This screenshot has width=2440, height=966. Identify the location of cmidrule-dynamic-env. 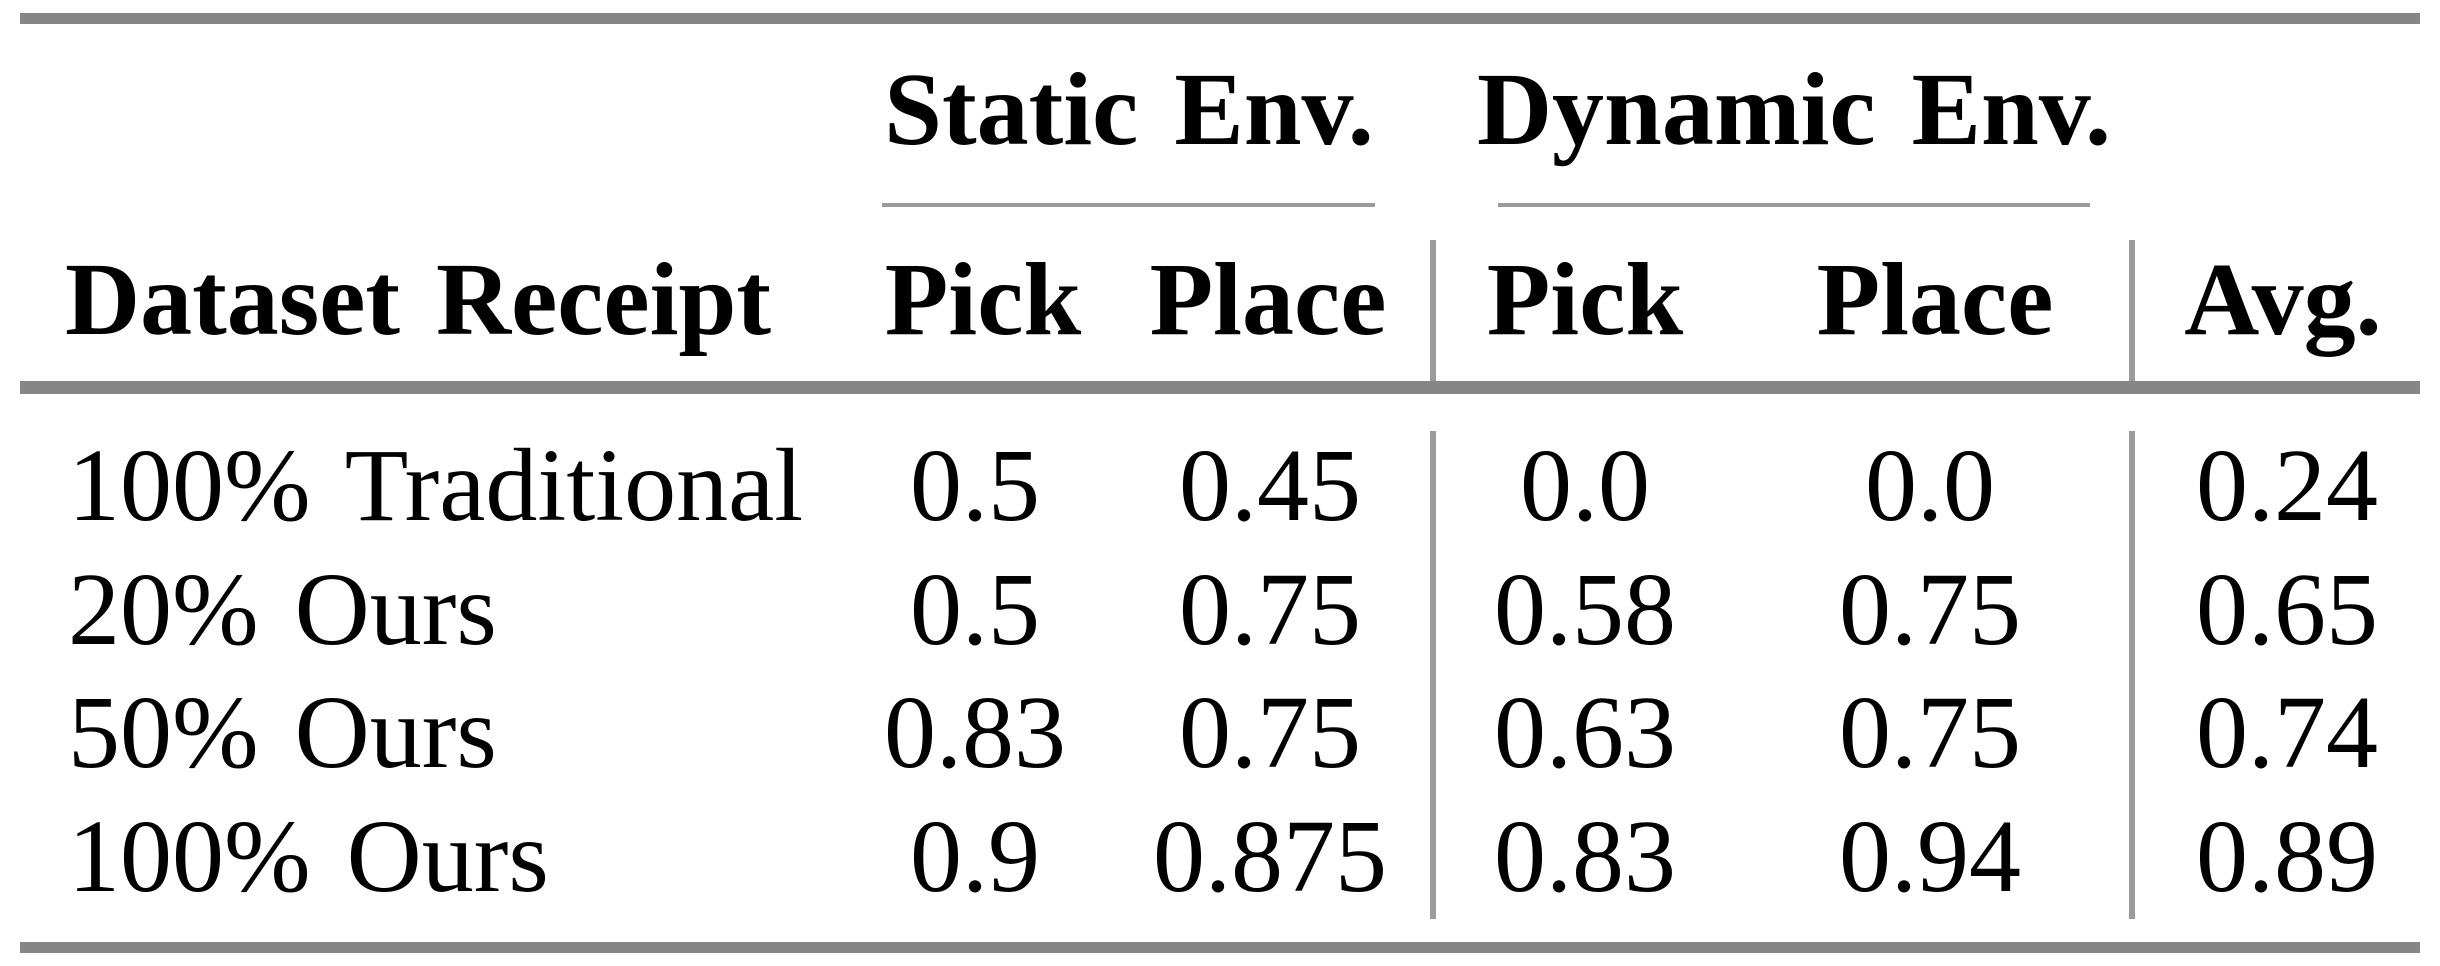
(1794, 205).